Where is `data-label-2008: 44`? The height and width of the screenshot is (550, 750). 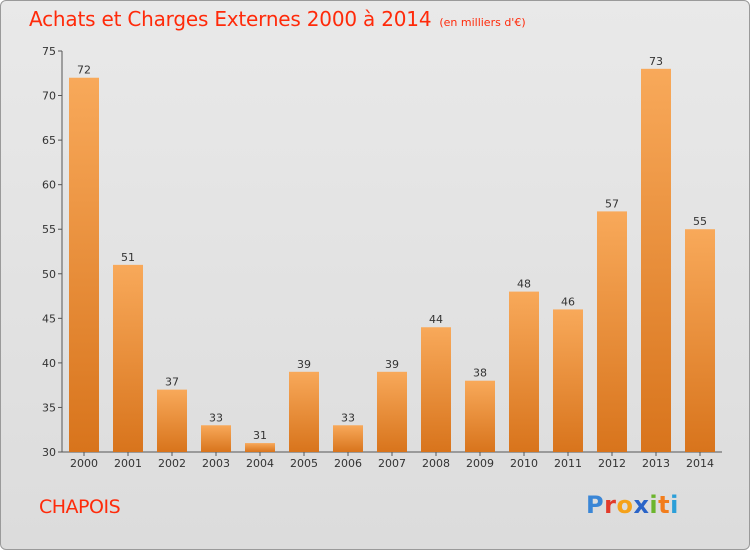
data-label-2008: 44 is located at coordinates (436, 319).